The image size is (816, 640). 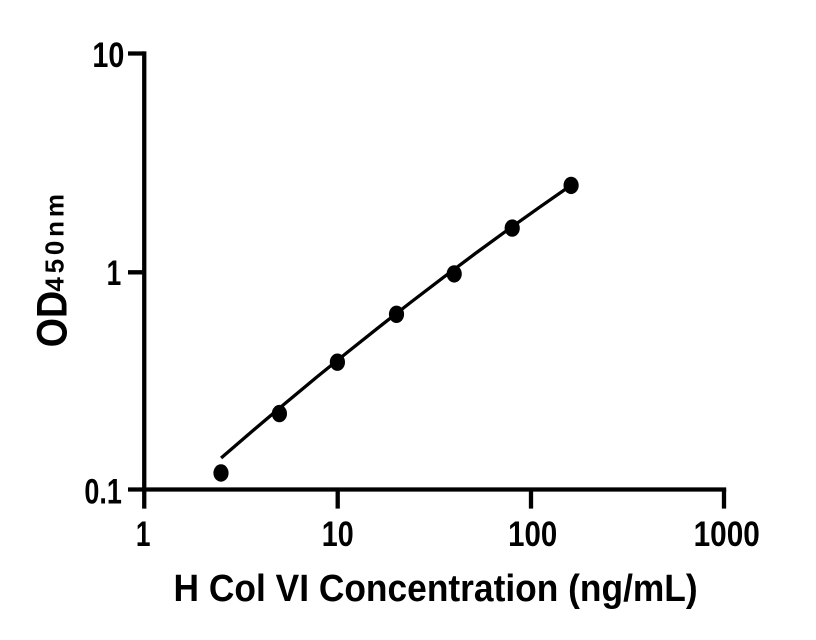 I want to click on svg-text: 0.1, so click(x=102, y=491).